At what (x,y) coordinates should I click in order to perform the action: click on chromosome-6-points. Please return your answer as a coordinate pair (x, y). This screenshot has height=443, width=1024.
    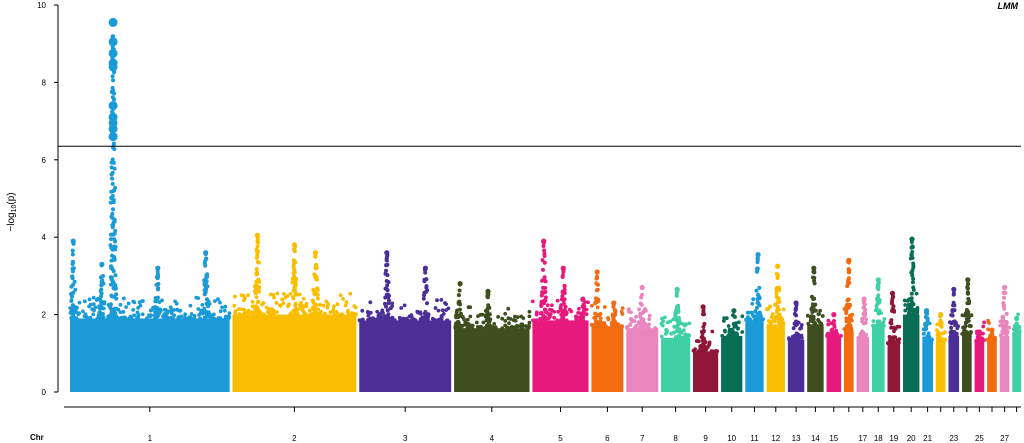
    Looking at the image, I should click on (607, 330).